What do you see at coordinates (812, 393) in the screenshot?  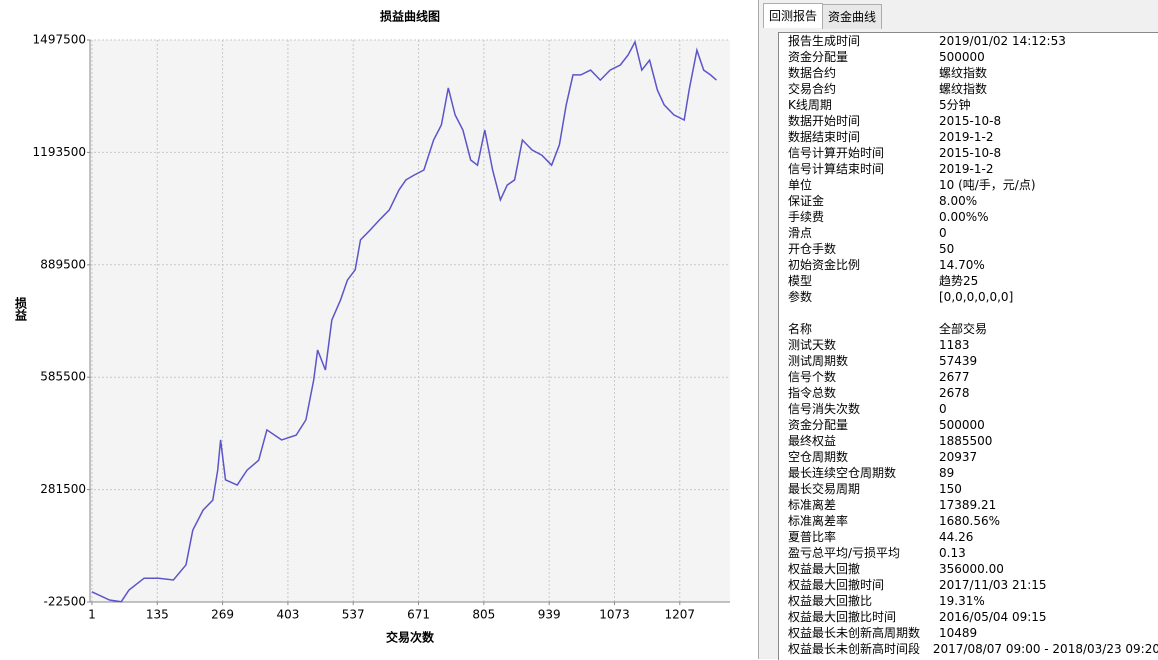 I see `field-name: 指令总数` at bounding box center [812, 393].